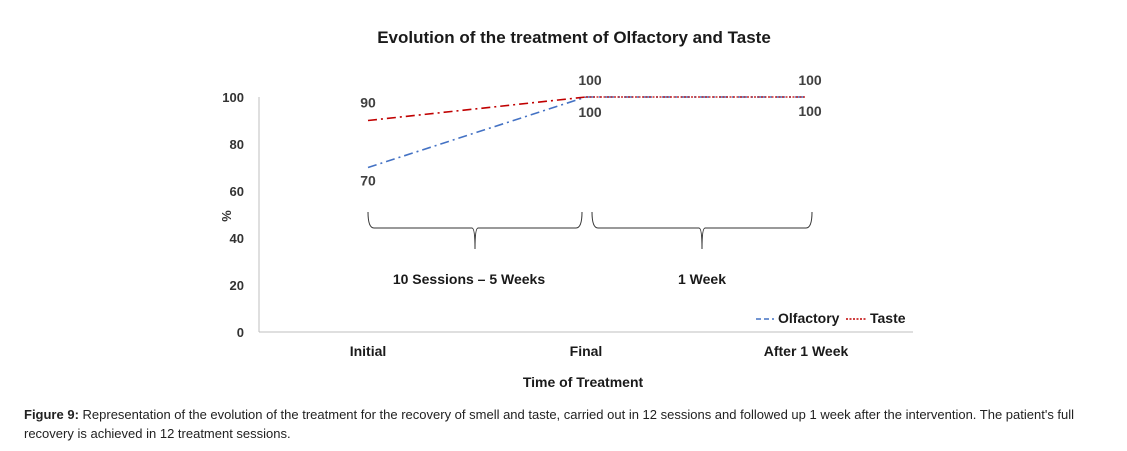  Describe the element at coordinates (51, 414) in the screenshot. I see `caption-label: Figure 9:` at that location.